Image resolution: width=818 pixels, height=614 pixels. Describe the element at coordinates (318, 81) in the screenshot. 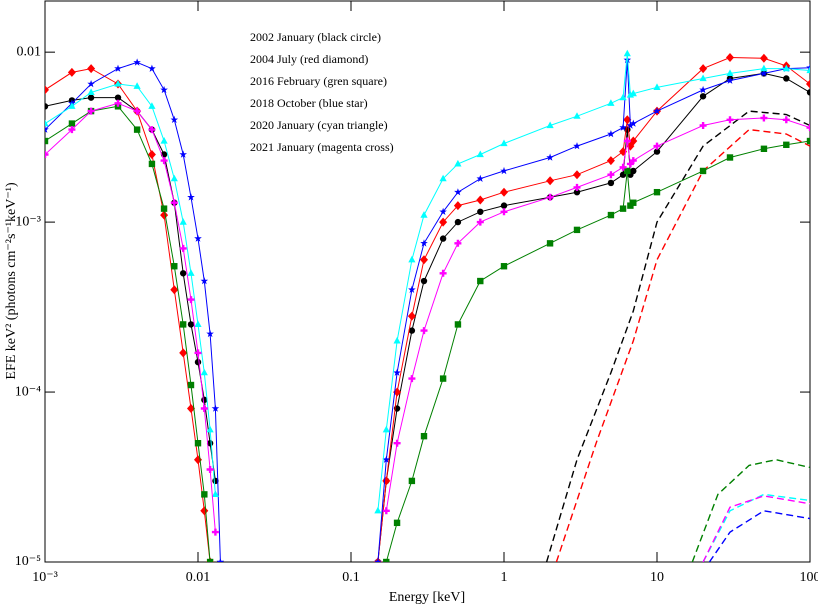

I see `legend-entry: 2016 February (gren square)` at that location.